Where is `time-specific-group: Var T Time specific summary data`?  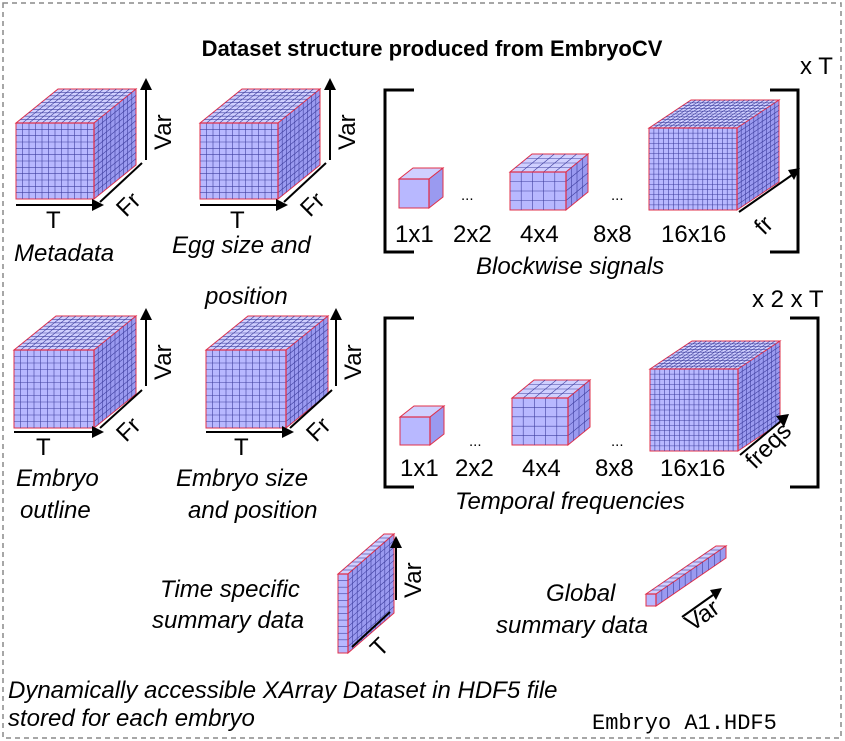
time-specific-group: Var T Time specific summary data is located at coordinates (289, 599).